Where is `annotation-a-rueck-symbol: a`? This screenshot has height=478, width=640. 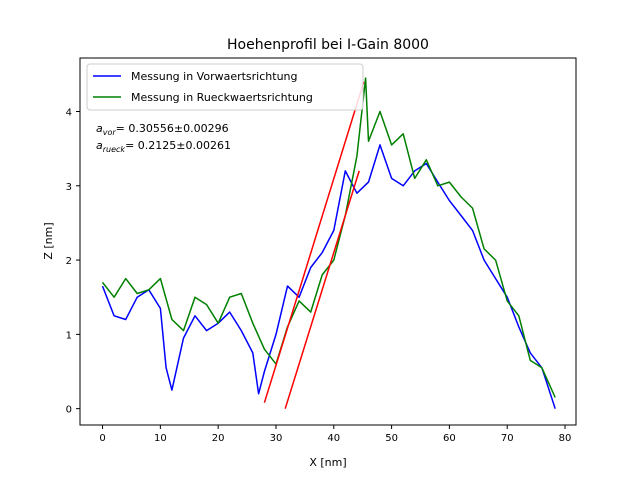 annotation-a-rueck-symbol: a is located at coordinates (99, 145).